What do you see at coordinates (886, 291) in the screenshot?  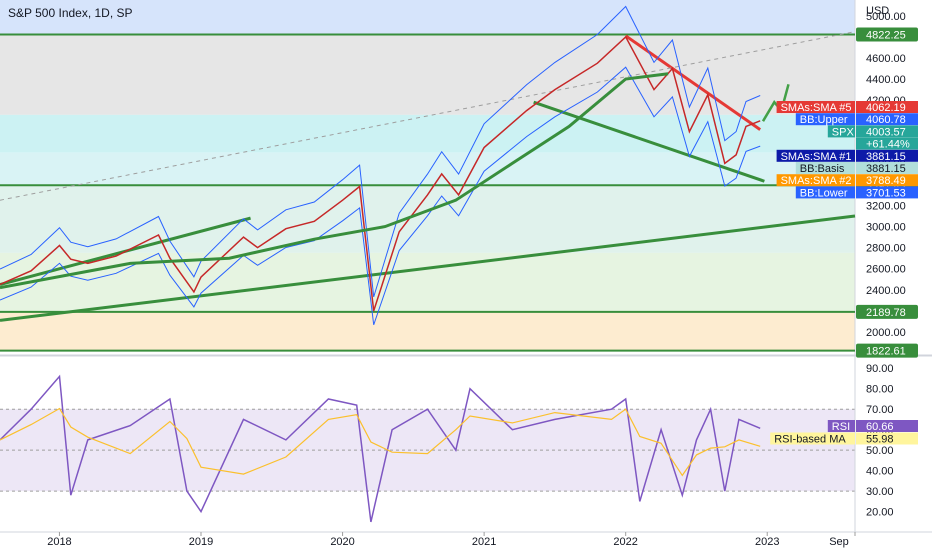 I see `price-tick-label: 2400.00` at bounding box center [886, 291].